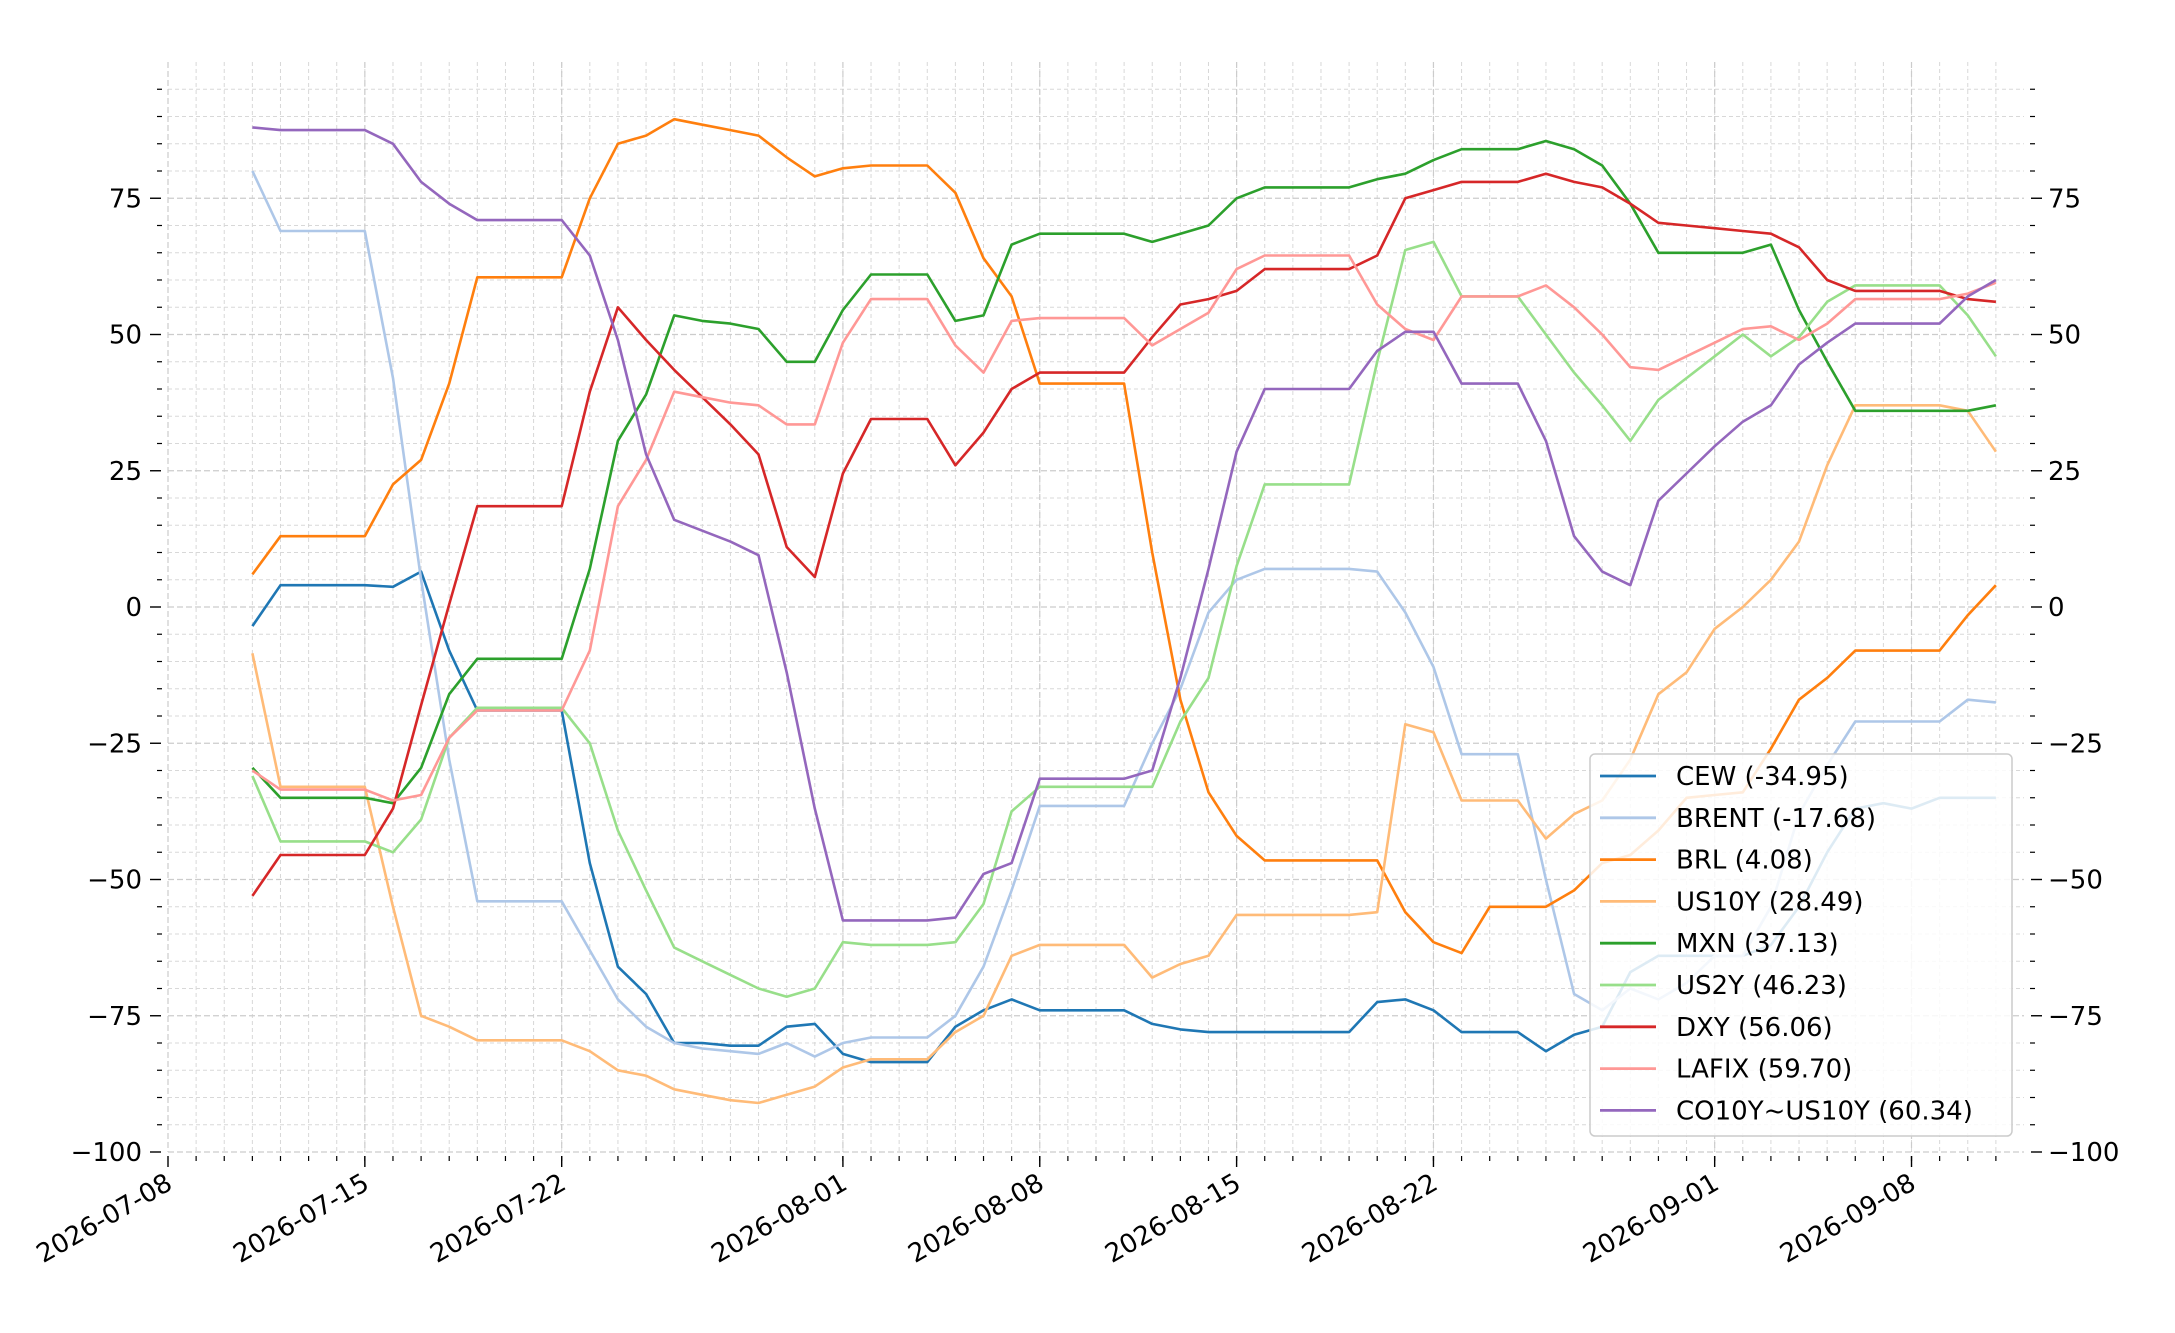  Describe the element at coordinates (1824, 1111) in the screenshot. I see `legend-label: CO10Y~US10Y (60.34)` at that location.